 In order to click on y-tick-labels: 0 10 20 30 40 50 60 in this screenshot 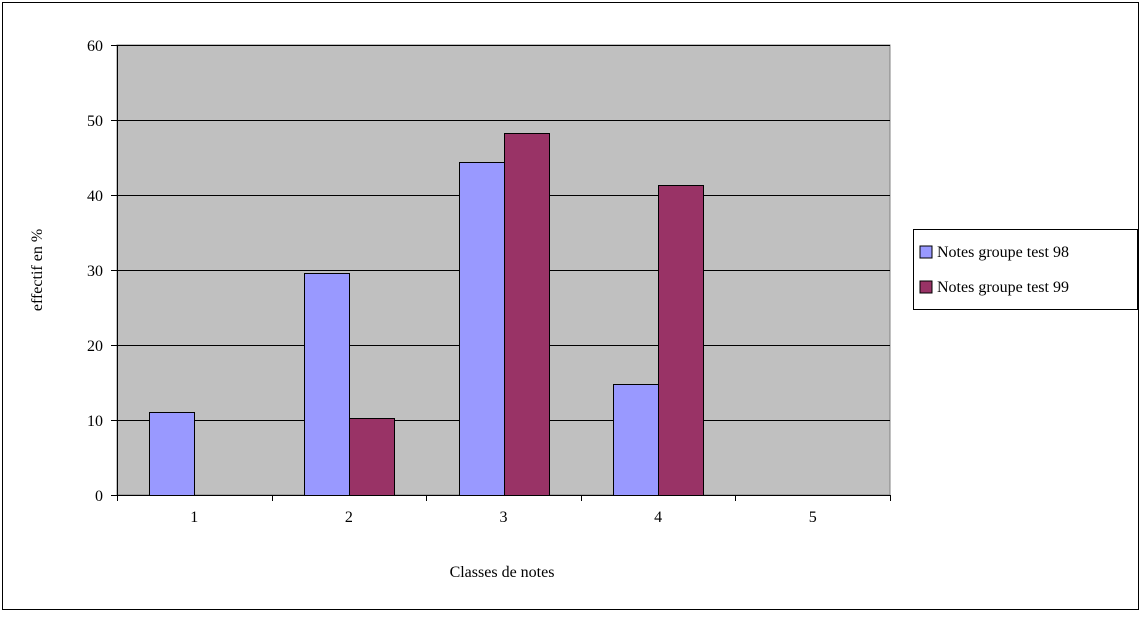, I will do `click(95, 271)`.